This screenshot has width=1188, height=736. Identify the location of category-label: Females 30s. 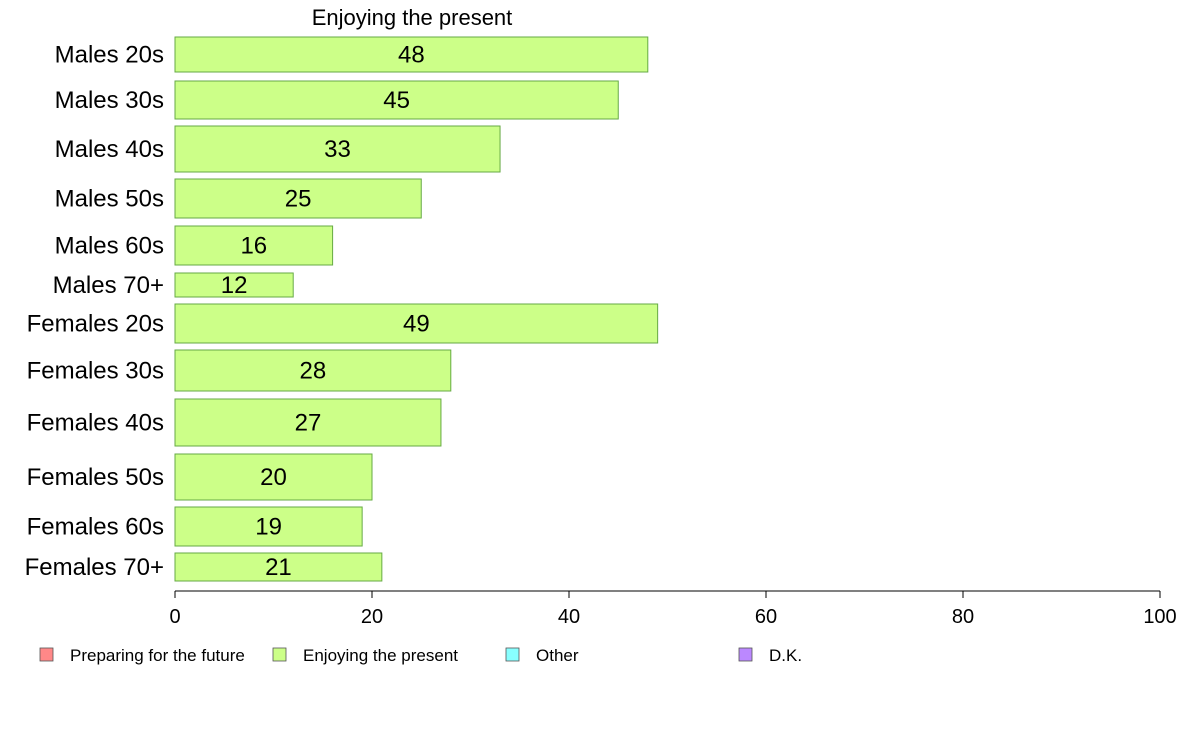
(95, 371).